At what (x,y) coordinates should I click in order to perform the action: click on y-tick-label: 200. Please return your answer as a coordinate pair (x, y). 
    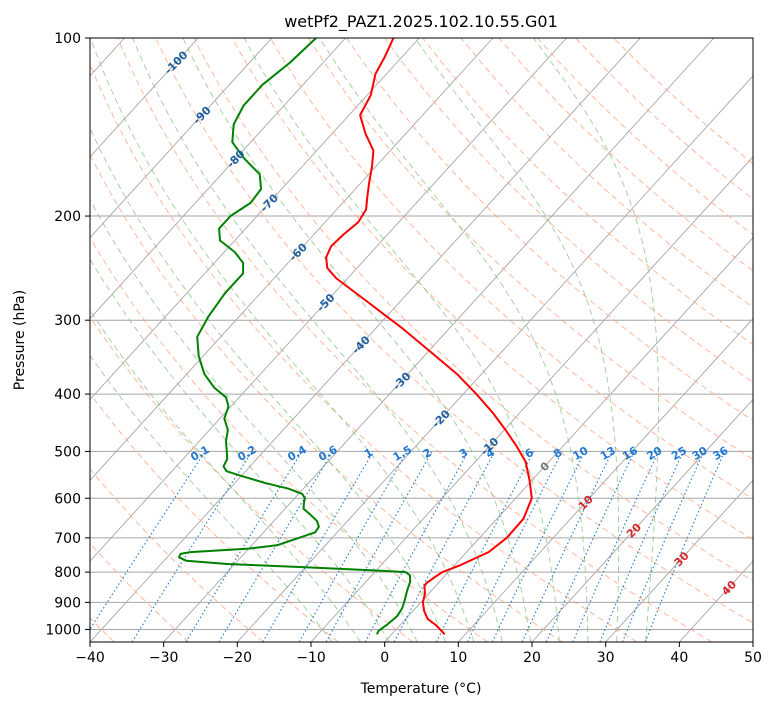
    Looking at the image, I should click on (67, 217).